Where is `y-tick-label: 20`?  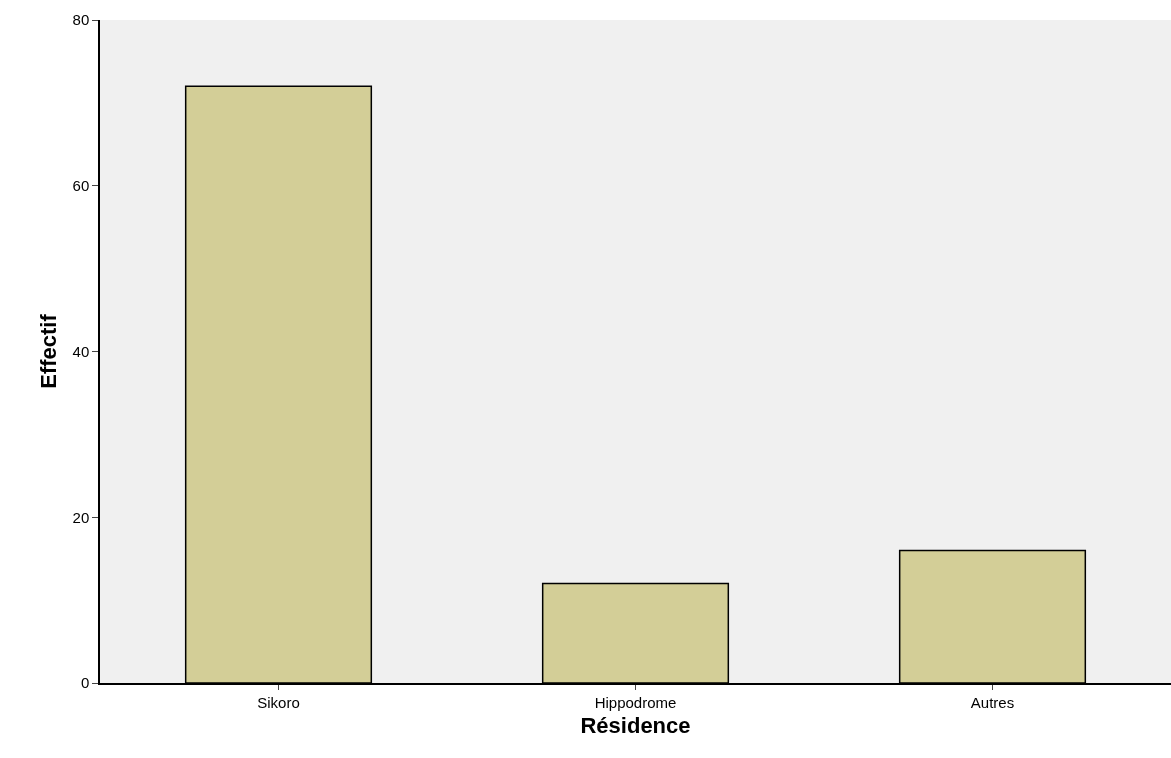
y-tick-label: 20 is located at coordinates (81, 517).